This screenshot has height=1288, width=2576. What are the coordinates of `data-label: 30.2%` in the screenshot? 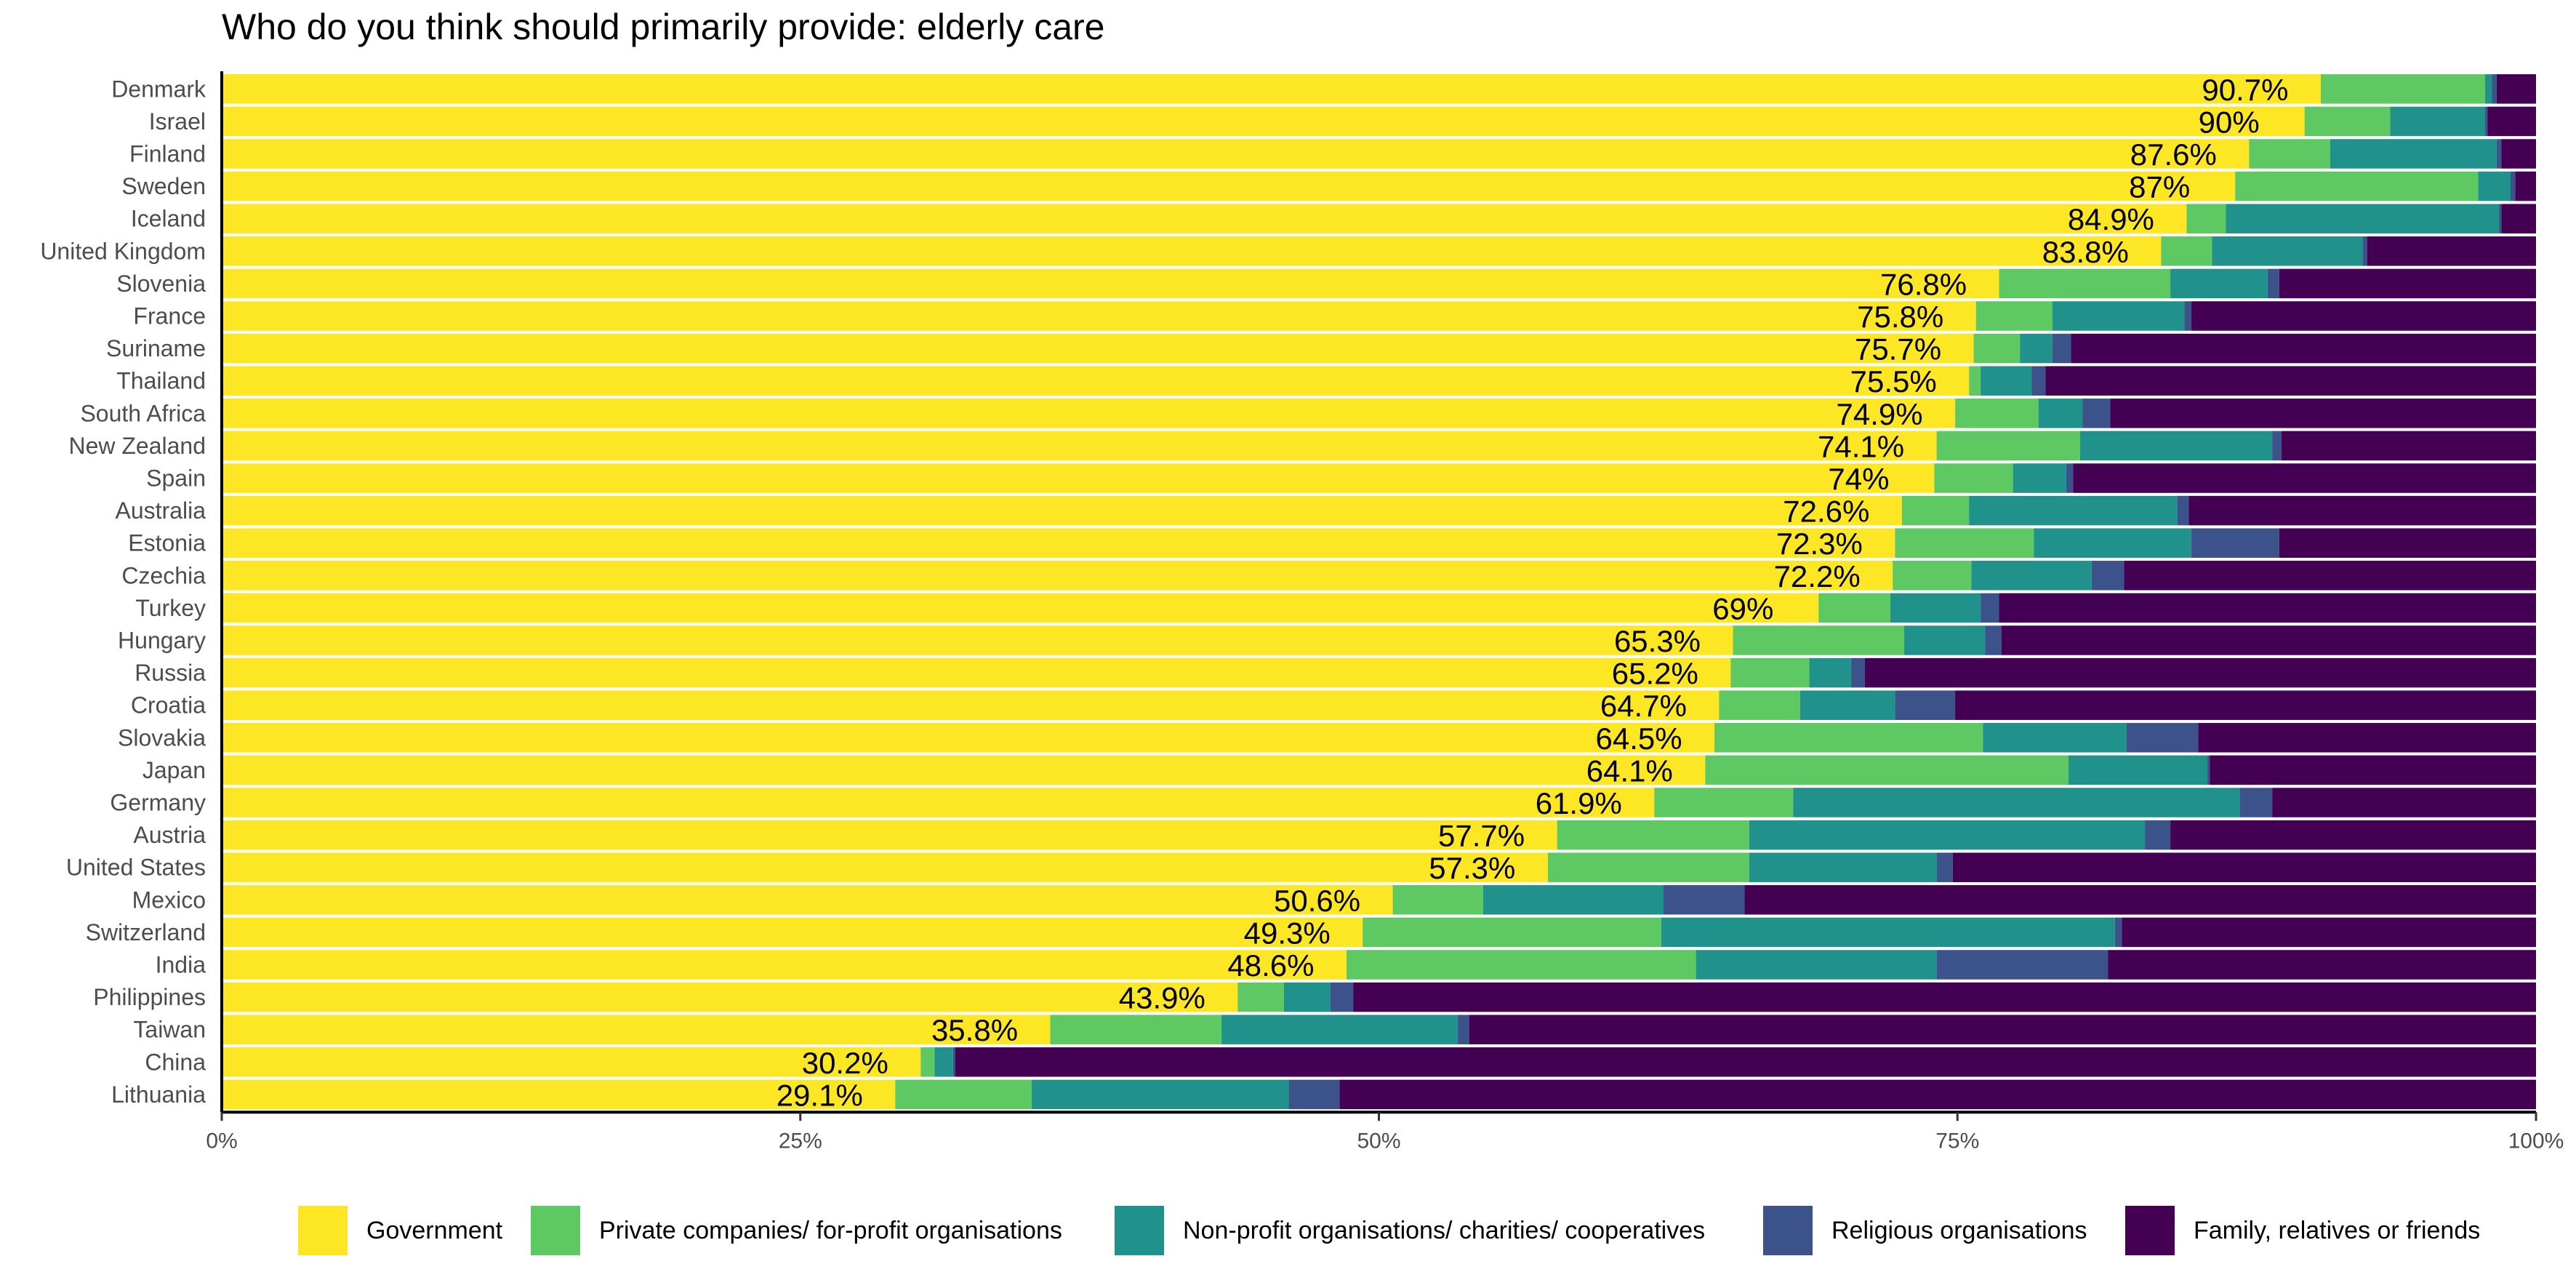 It's located at (845, 1063).